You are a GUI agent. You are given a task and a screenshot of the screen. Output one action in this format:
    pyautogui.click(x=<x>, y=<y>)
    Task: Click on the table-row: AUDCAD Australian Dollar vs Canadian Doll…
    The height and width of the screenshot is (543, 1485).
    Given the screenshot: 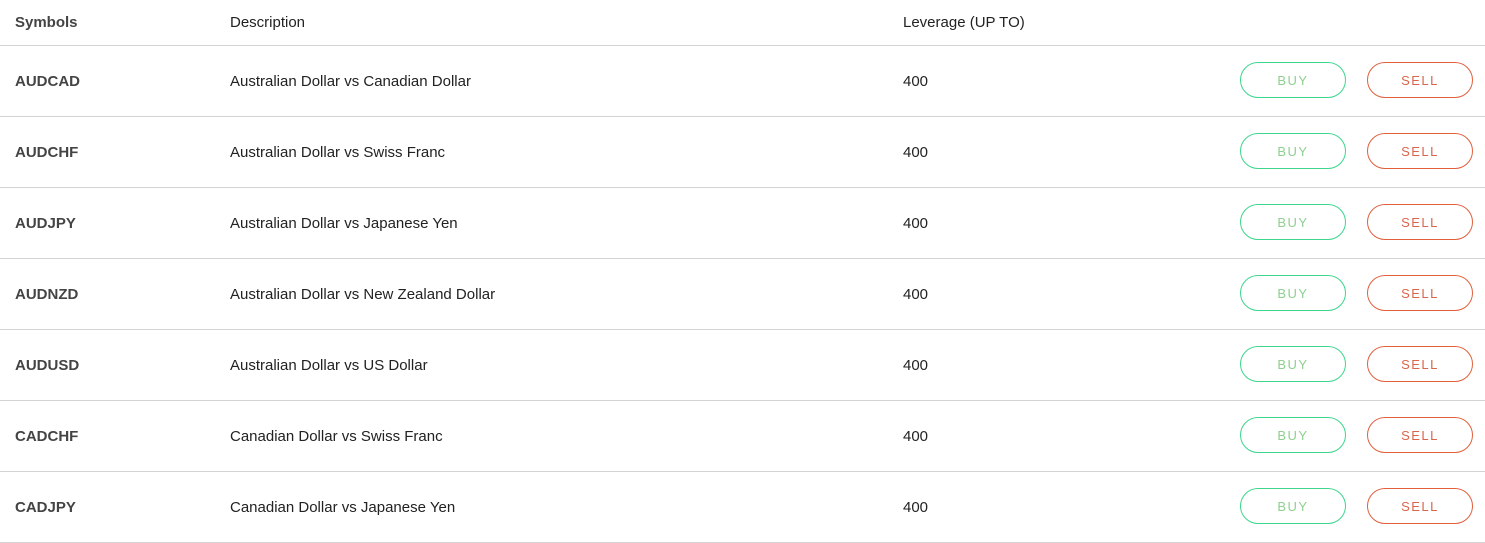 What is the action you would take?
    pyautogui.click(x=742, y=81)
    